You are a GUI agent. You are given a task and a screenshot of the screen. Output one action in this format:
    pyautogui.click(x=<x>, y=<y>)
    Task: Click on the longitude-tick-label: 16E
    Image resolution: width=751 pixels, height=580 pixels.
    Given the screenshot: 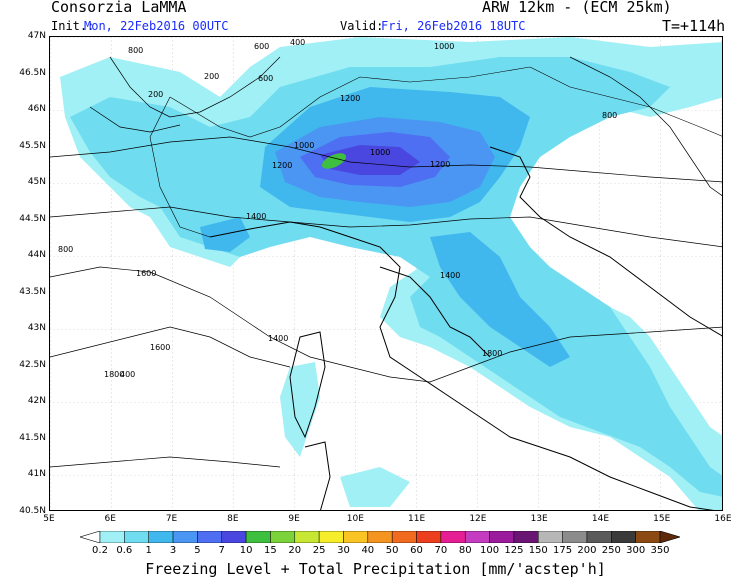 What is the action you would take?
    pyautogui.click(x=723, y=519)
    